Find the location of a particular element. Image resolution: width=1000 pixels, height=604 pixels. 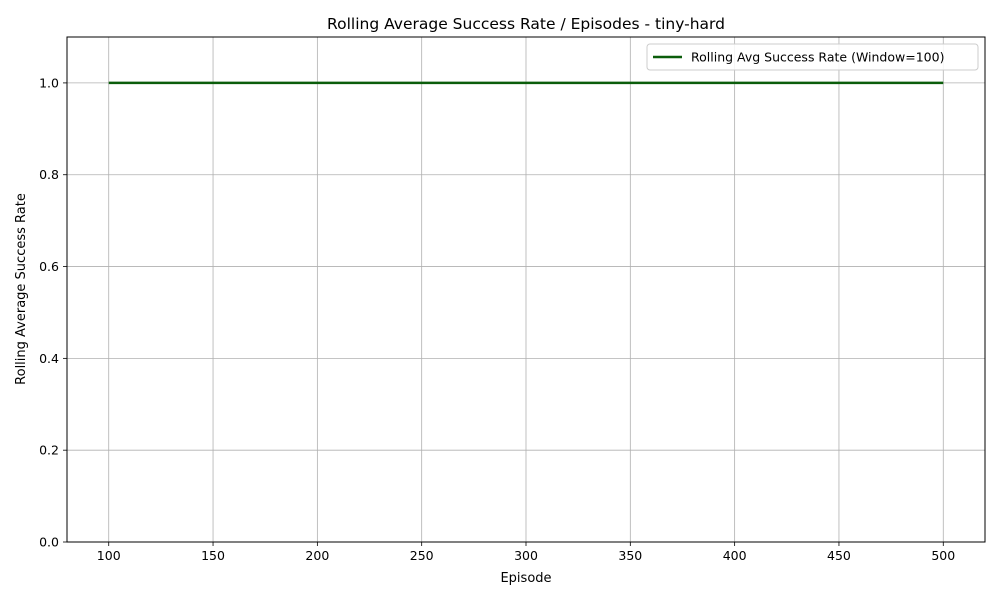

legend-box is located at coordinates (812, 57).